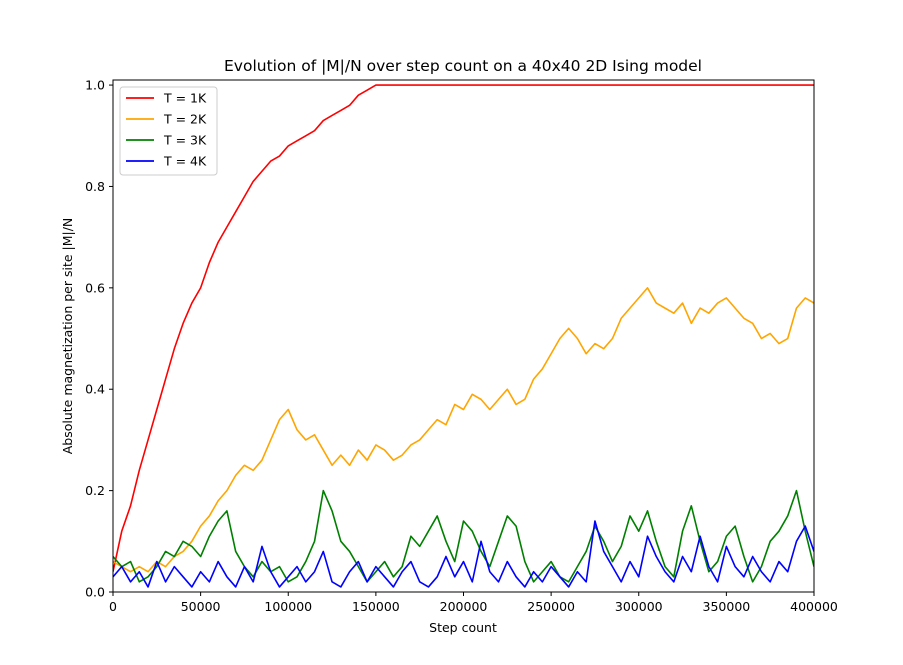  Describe the element at coordinates (185, 98) in the screenshot. I see `legend-label-1: T = 1K` at that location.